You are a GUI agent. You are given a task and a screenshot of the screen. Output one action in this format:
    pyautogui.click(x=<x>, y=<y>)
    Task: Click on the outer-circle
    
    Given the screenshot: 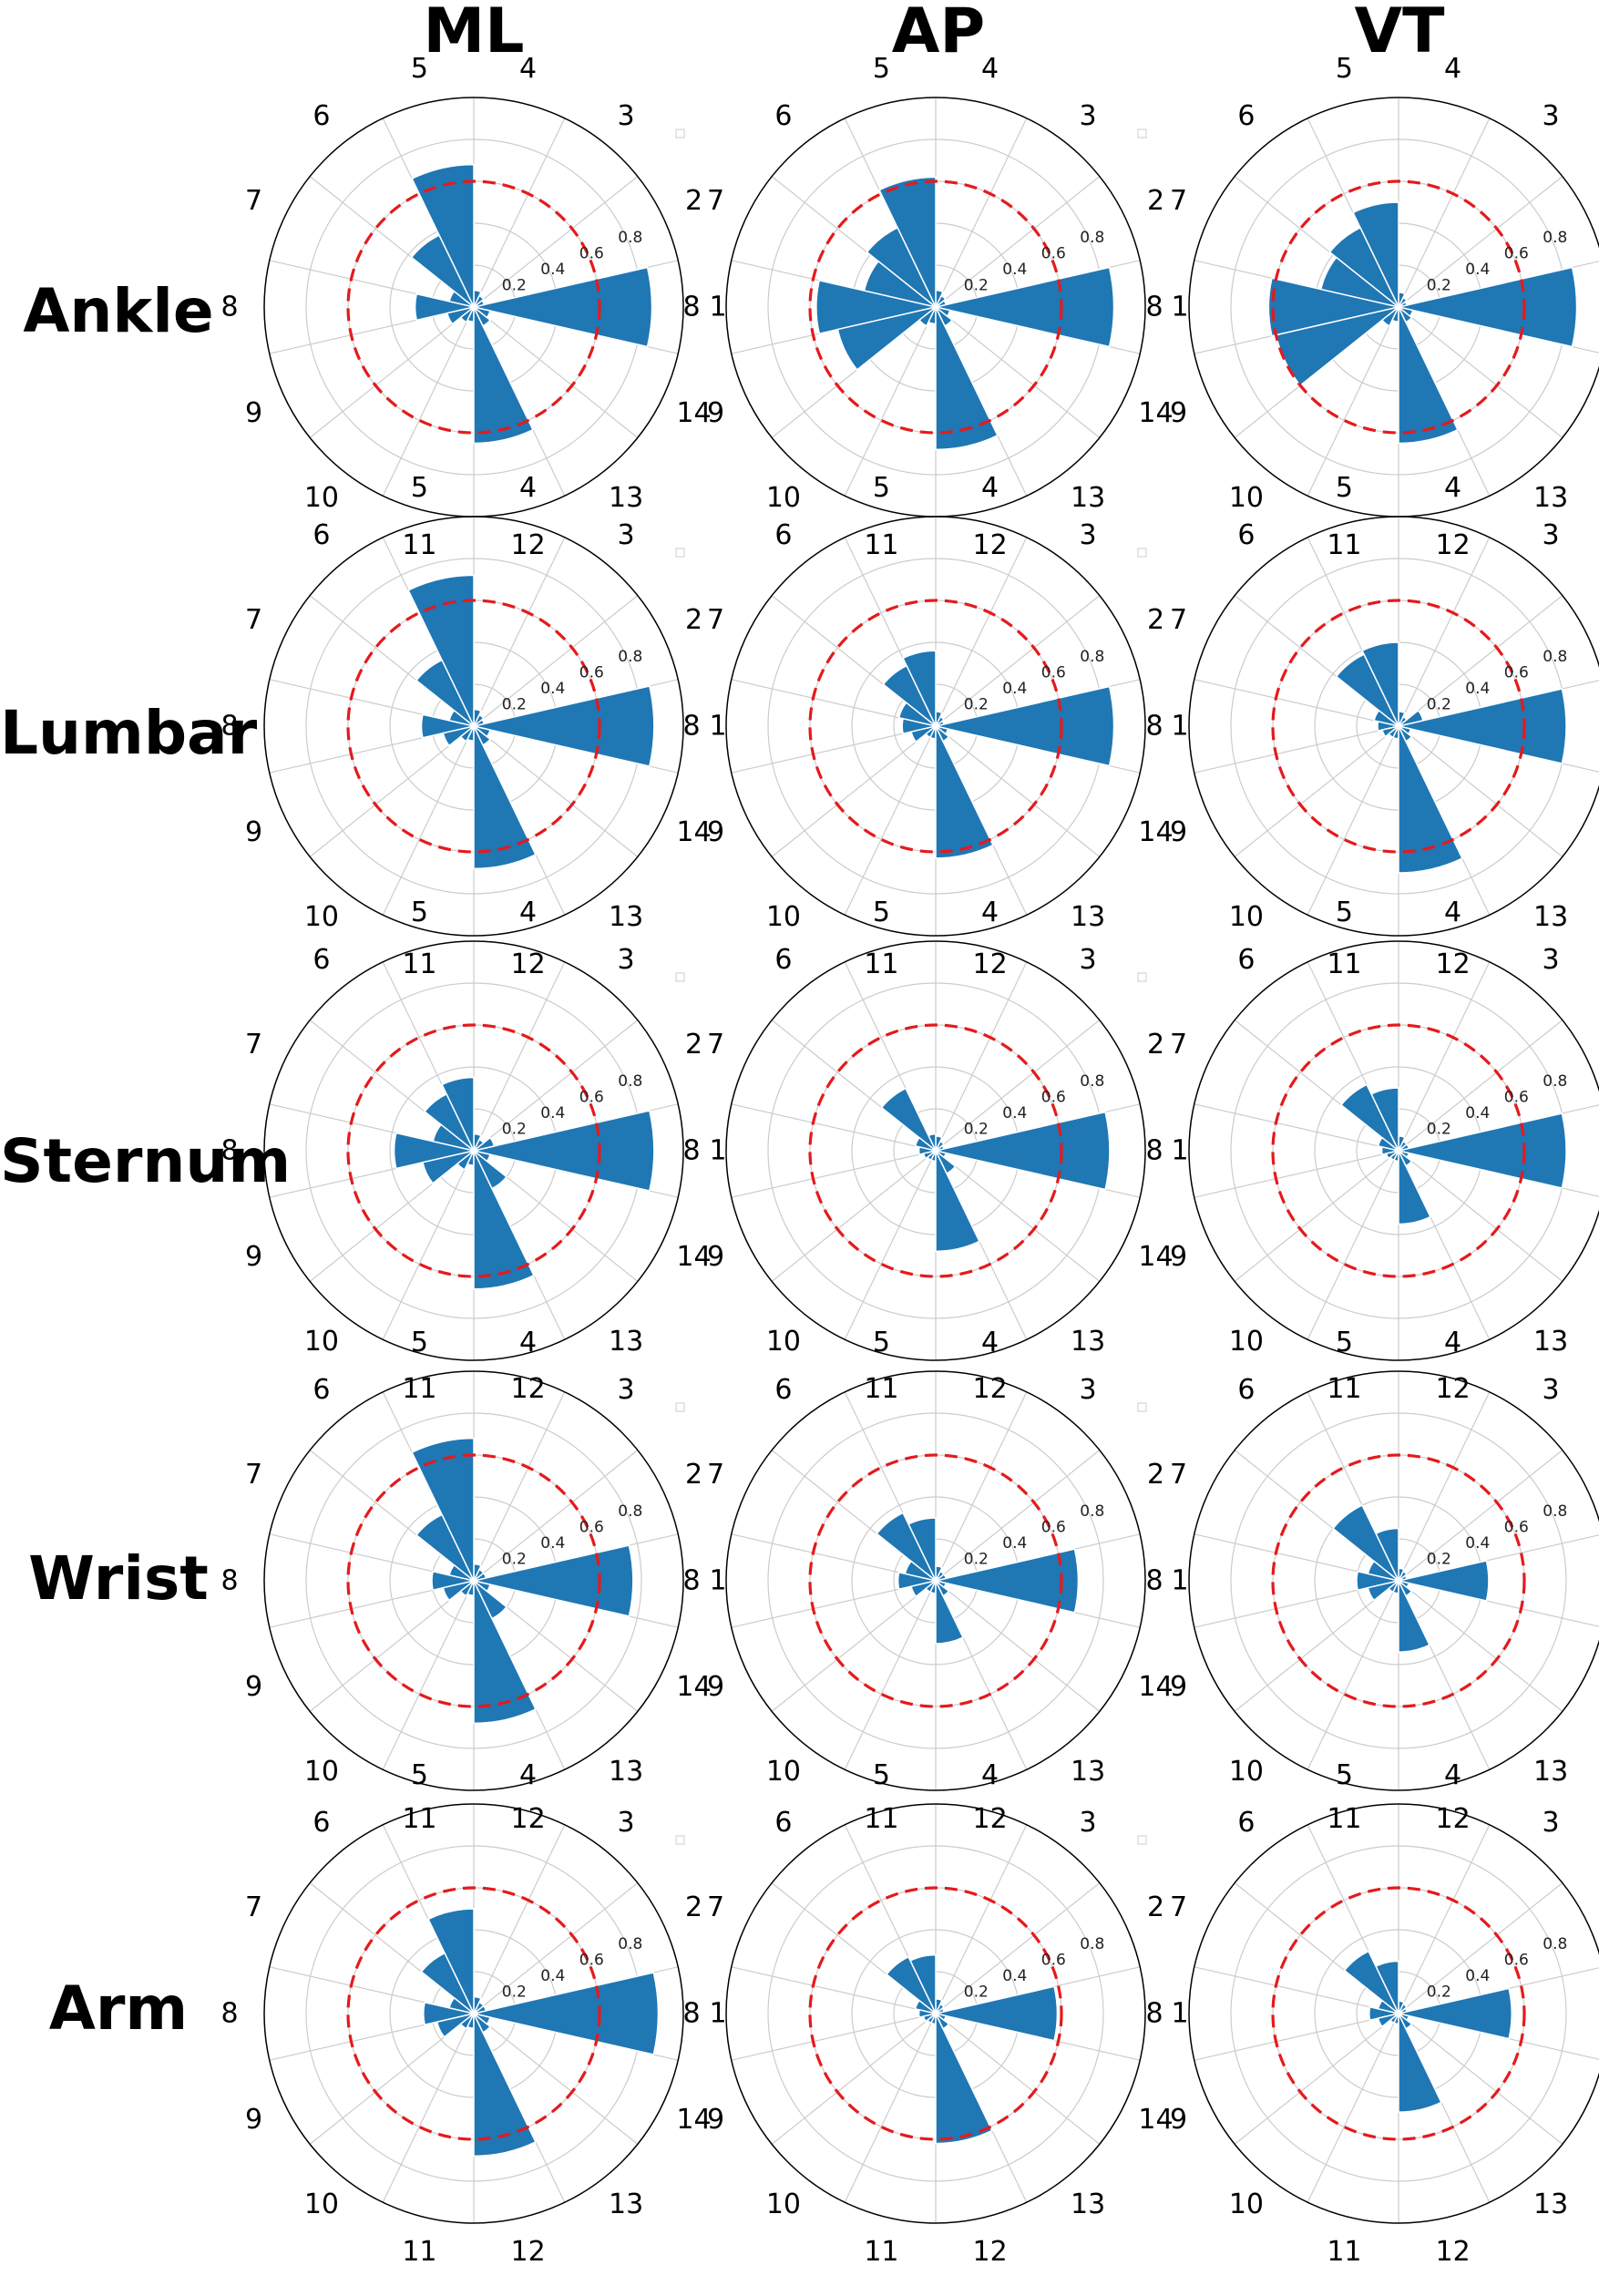 What is the action you would take?
    pyautogui.click(x=935, y=1150)
    